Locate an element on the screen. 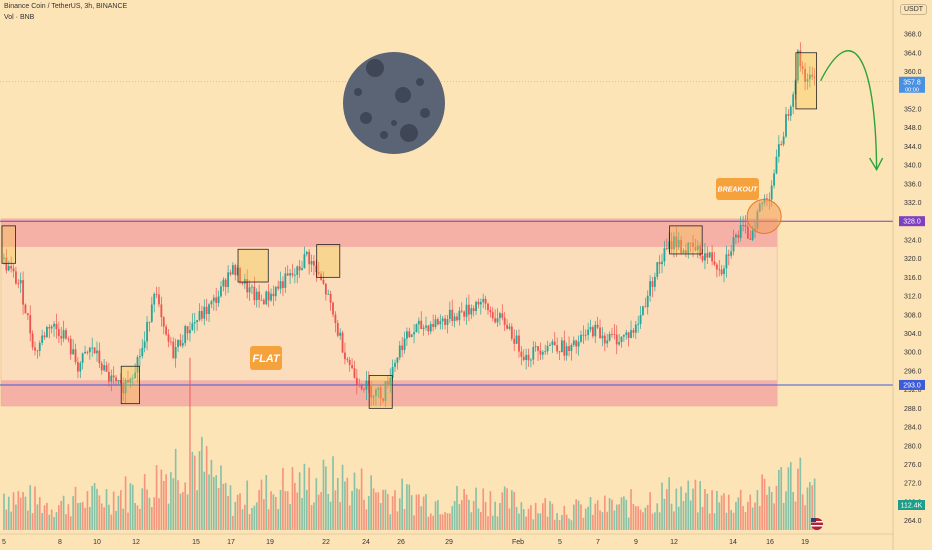 The height and width of the screenshot is (550, 932). time-tick-label: 14 is located at coordinates (733, 542).